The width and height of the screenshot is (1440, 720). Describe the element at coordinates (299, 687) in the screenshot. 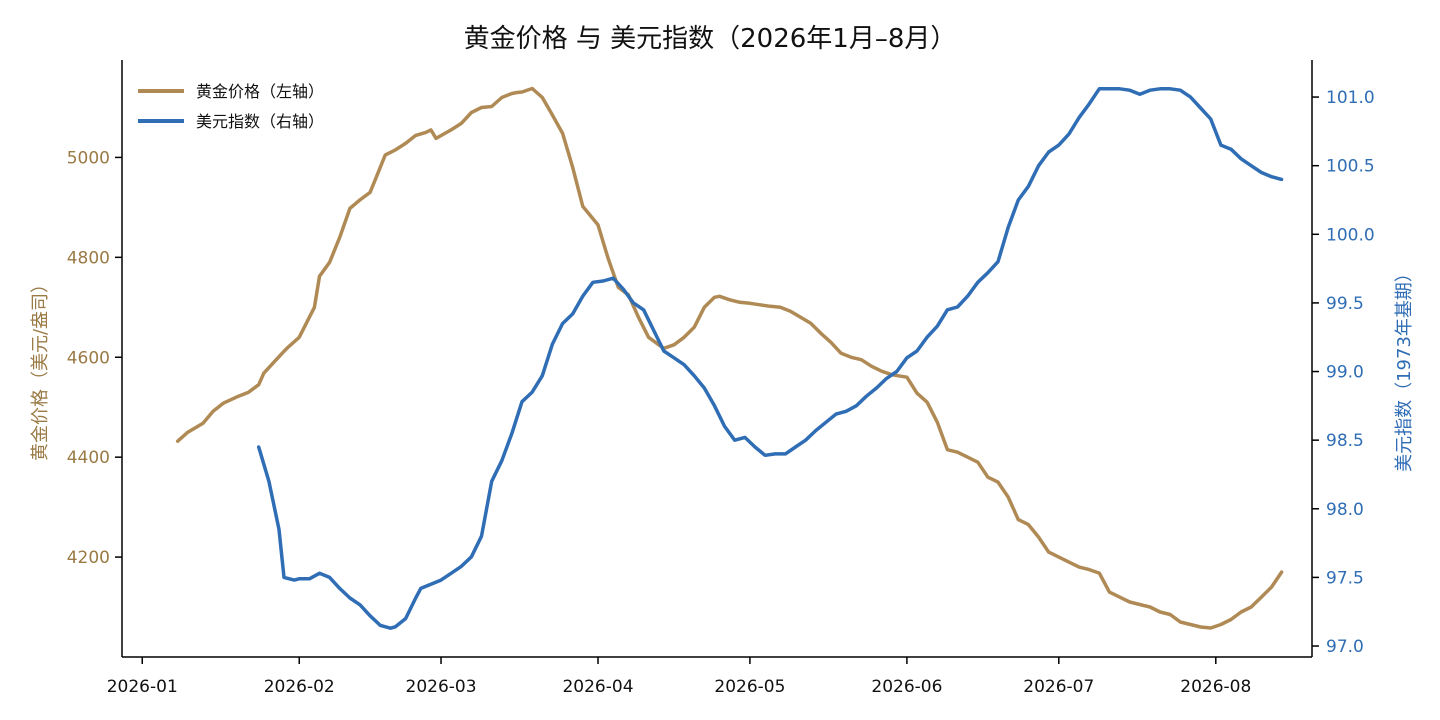

I see `x-tick-label: 2026-02` at that location.